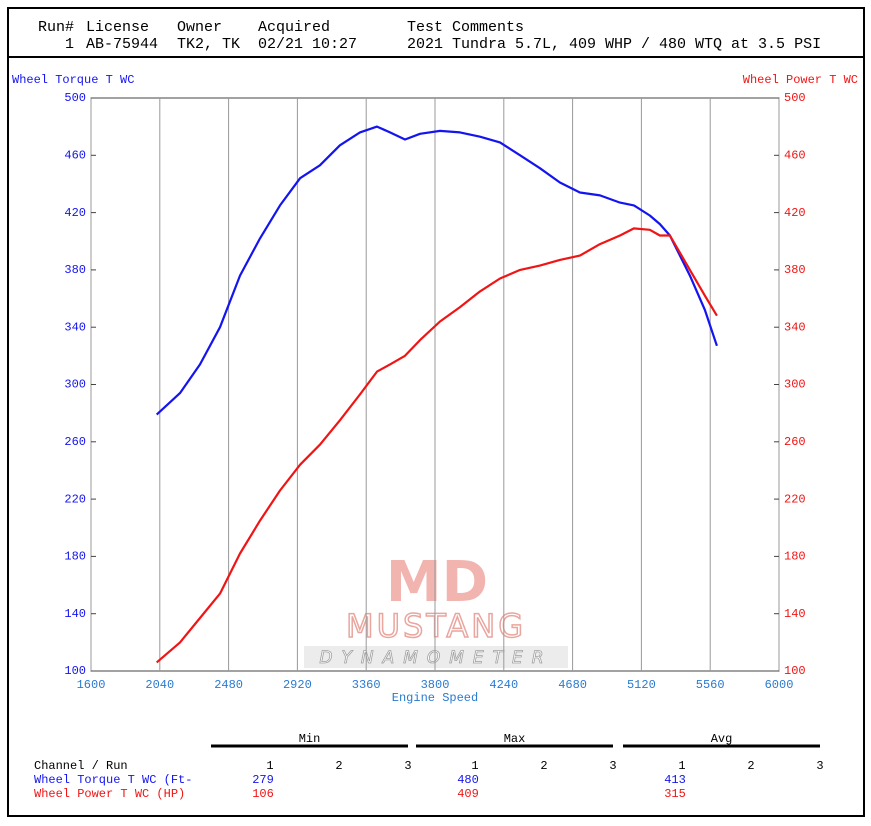 This screenshot has width=871, height=826. What do you see at coordinates (641, 685) in the screenshot?
I see `x-tick-label: 5120` at bounding box center [641, 685].